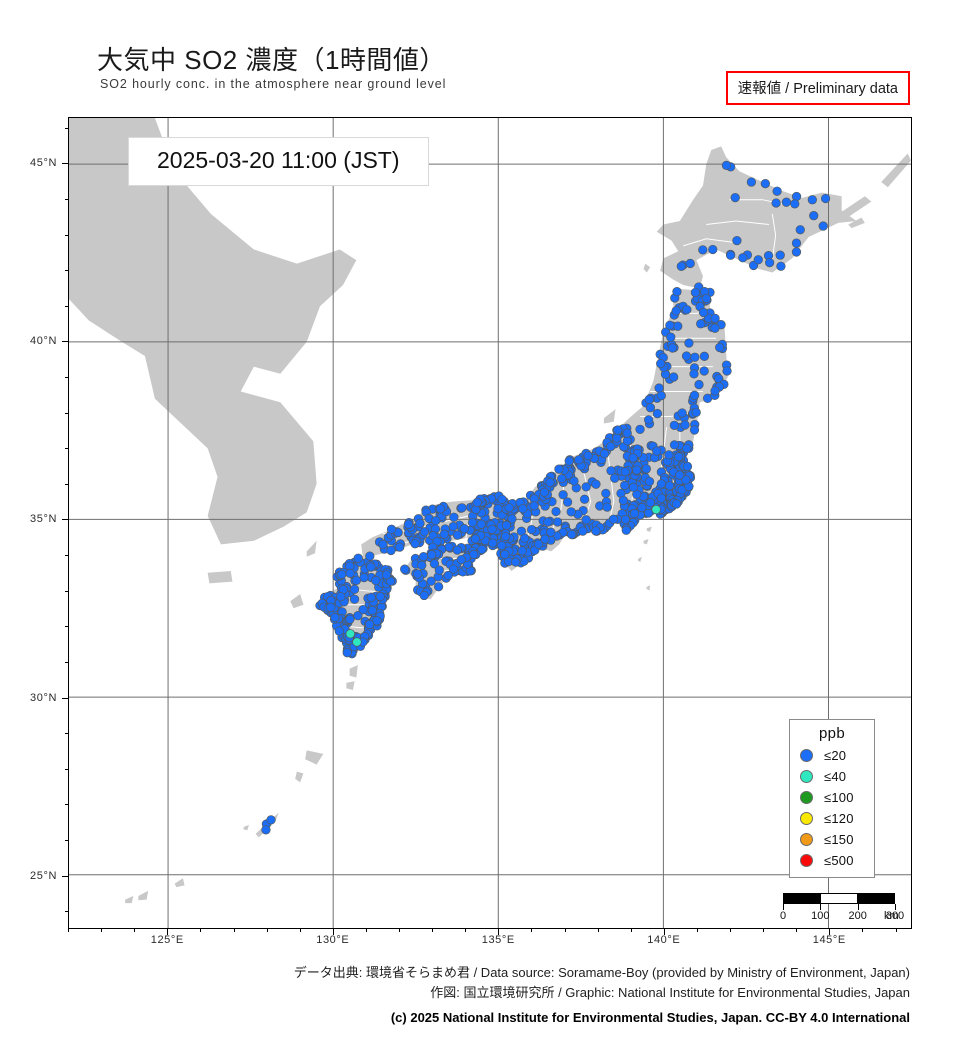 The width and height of the screenshot is (980, 1060). Describe the element at coordinates (839, 907) in the screenshot. I see `scale-bar-ticks` at that location.